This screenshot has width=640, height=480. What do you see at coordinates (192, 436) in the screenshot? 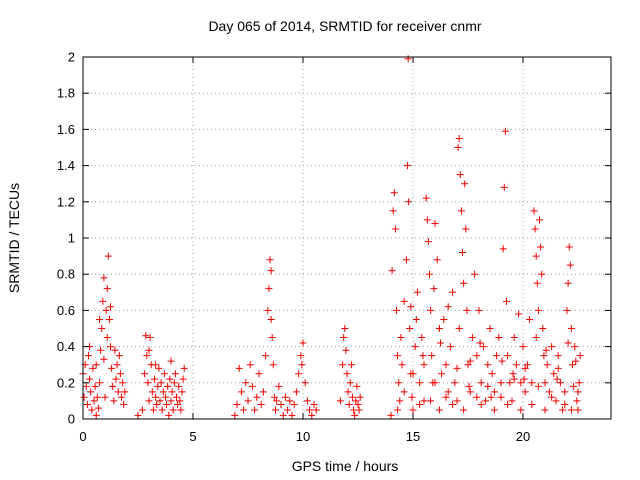
I see `x-tick-label: 5` at bounding box center [192, 436].